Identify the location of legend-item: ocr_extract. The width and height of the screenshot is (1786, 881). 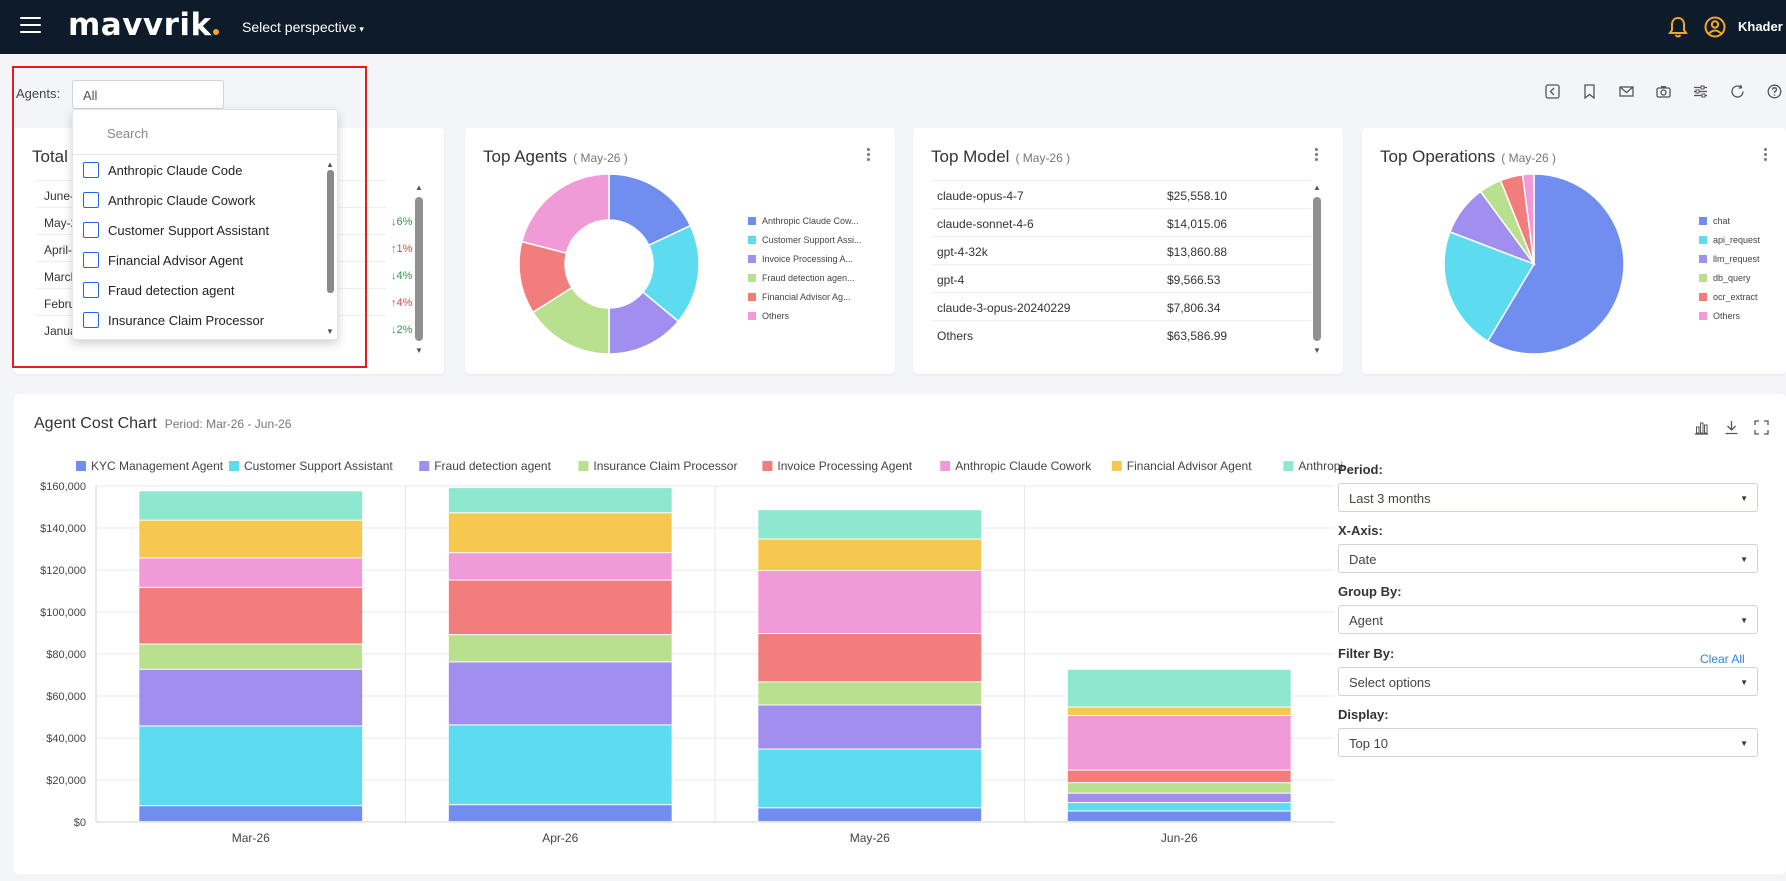
(1729, 301).